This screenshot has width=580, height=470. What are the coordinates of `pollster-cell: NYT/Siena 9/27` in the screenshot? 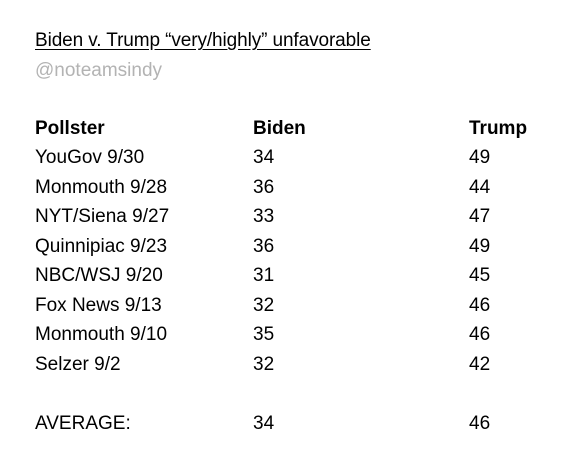 It's located at (102, 216).